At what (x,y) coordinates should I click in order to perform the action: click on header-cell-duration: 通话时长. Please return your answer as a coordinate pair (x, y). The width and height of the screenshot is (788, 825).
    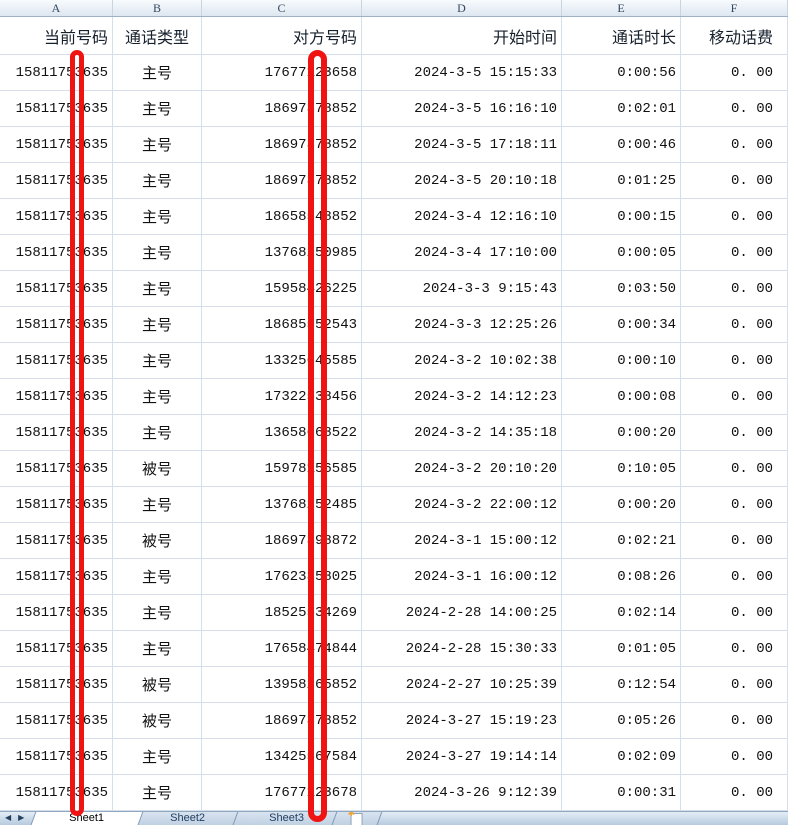
    Looking at the image, I should click on (621, 36).